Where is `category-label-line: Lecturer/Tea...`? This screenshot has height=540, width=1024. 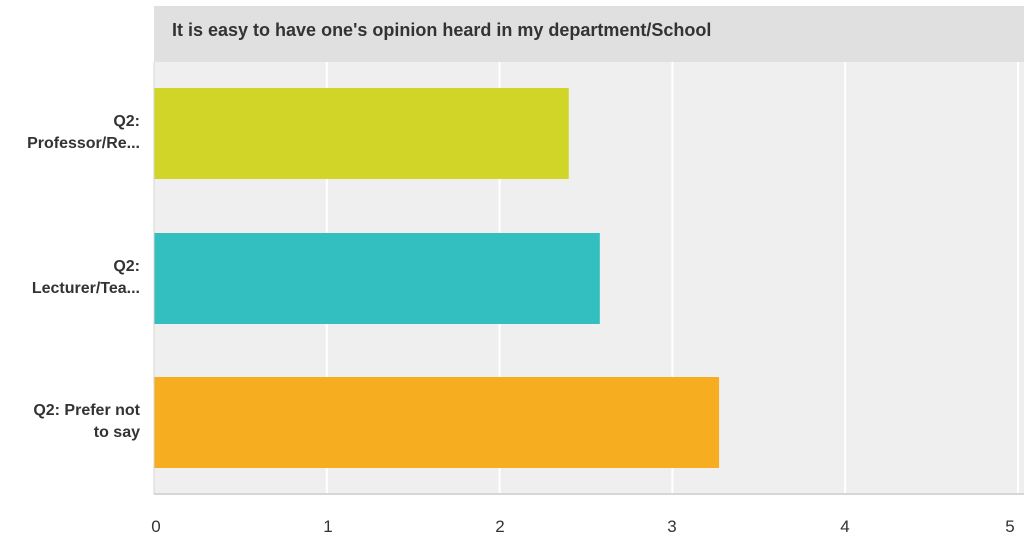
category-label-line: Lecturer/Tea... is located at coordinates (85, 288).